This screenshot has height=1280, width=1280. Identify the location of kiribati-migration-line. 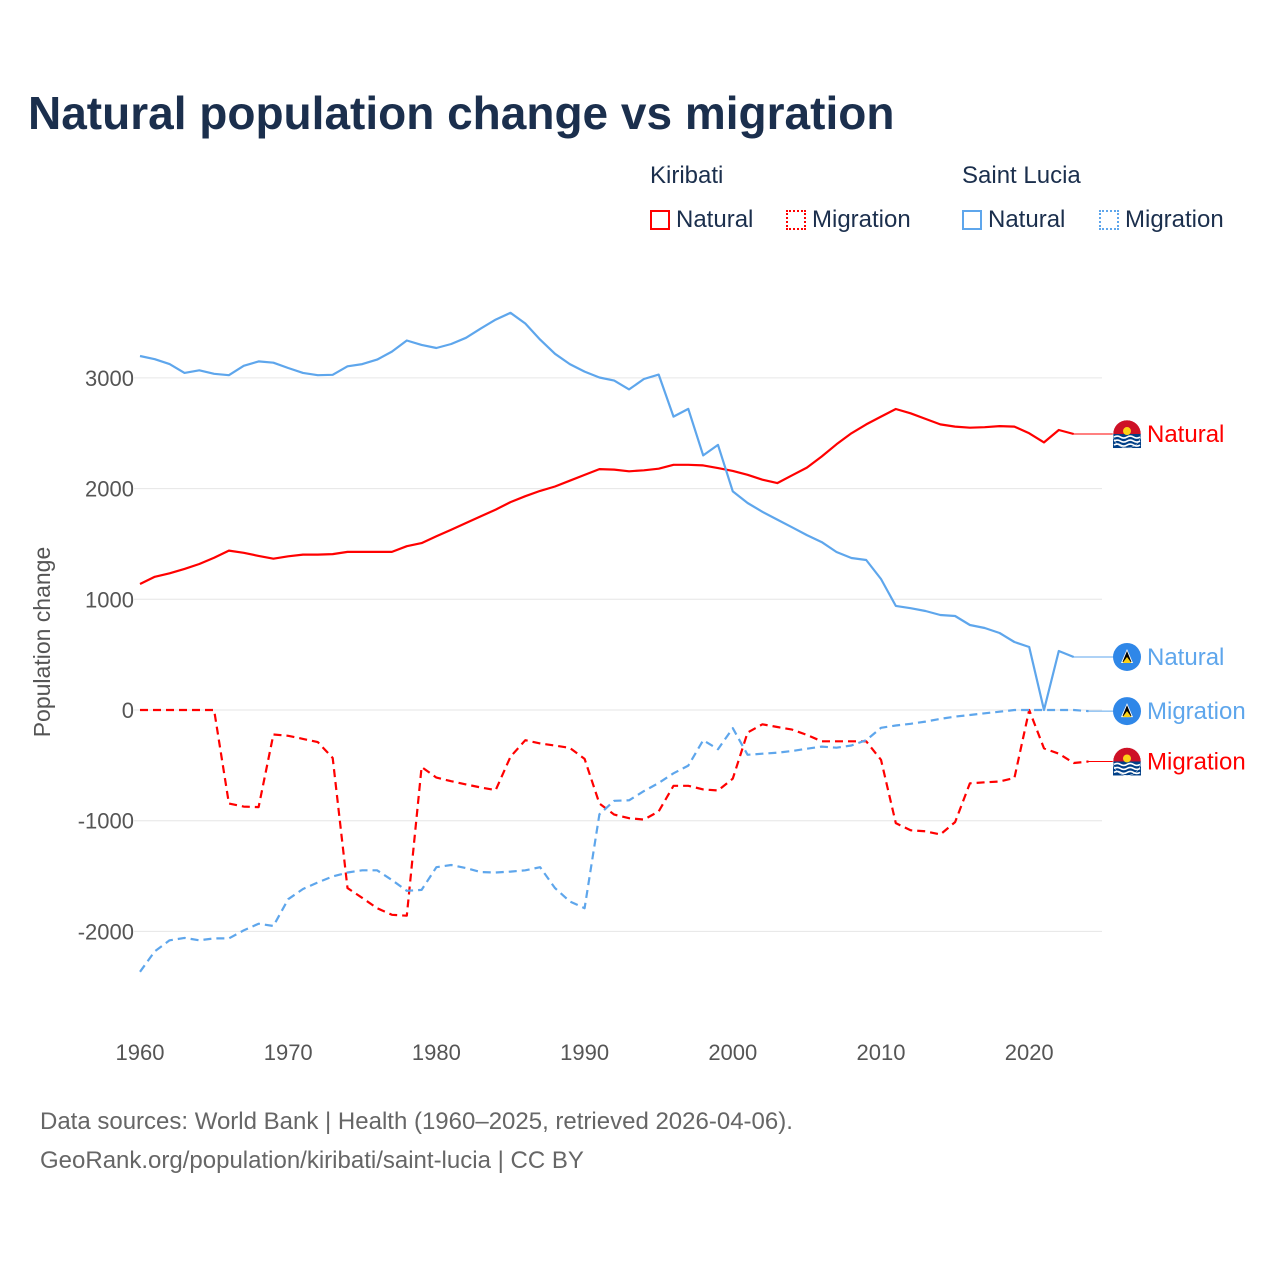
(614, 812).